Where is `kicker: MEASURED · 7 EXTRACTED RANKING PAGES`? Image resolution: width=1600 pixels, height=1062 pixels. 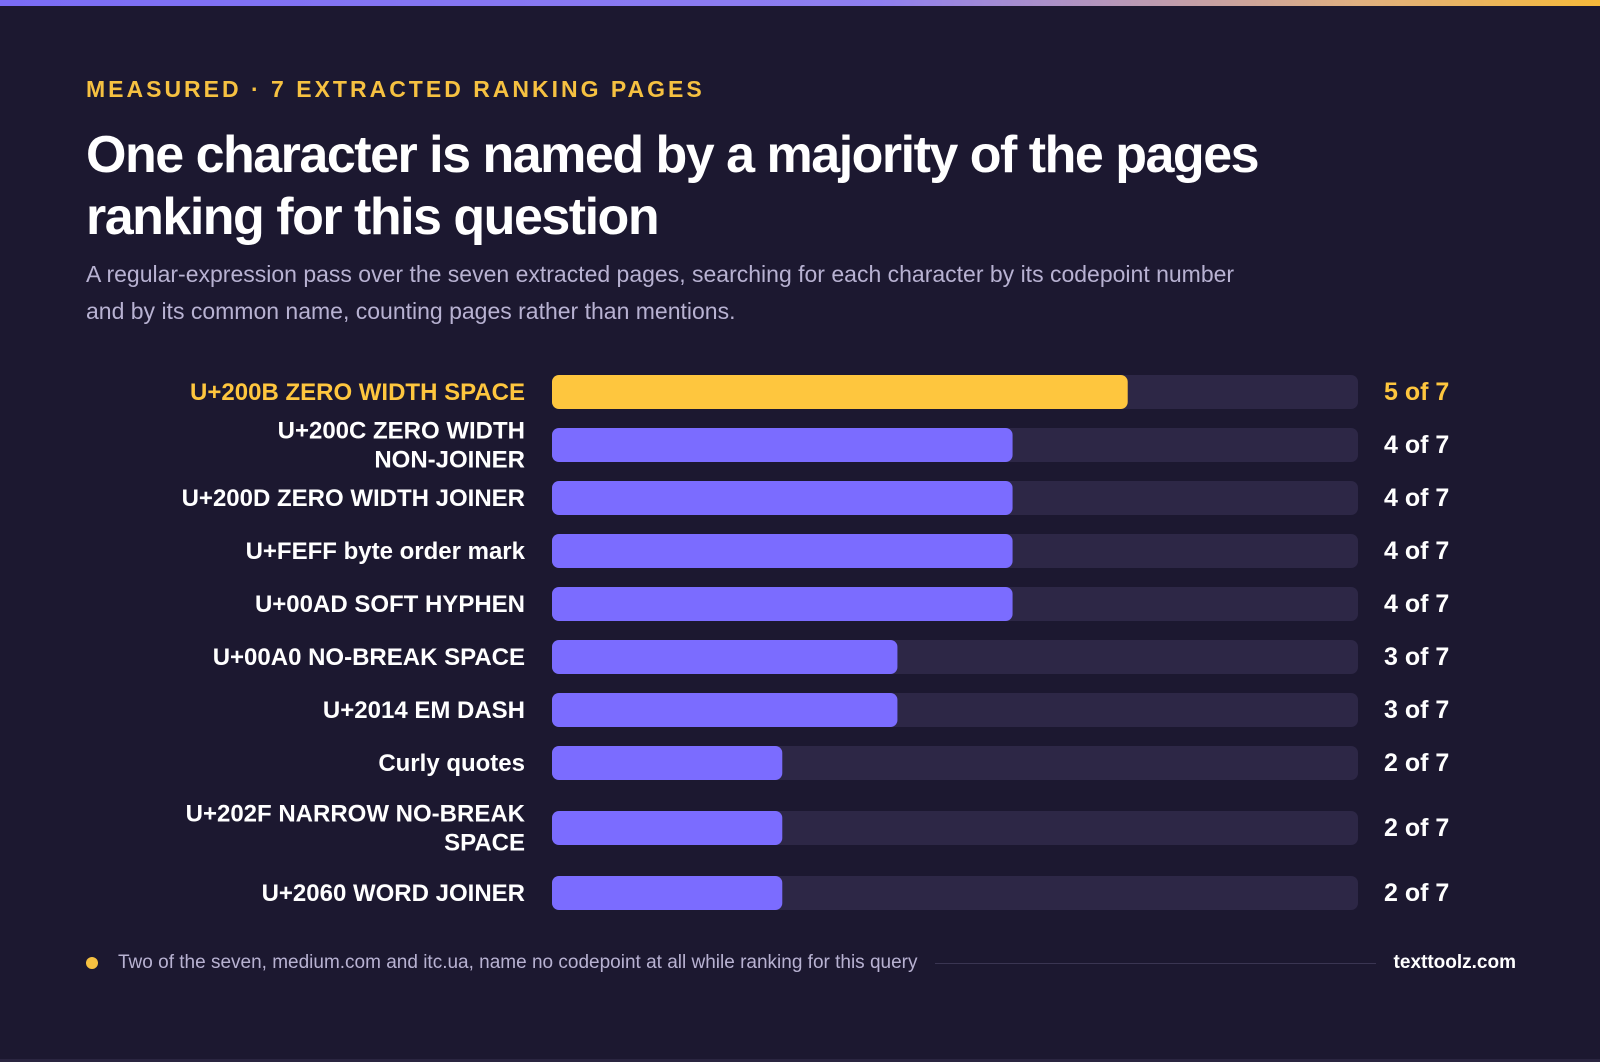 kicker: MEASURED · 7 EXTRACTED RANKING PAGES is located at coordinates (395, 89).